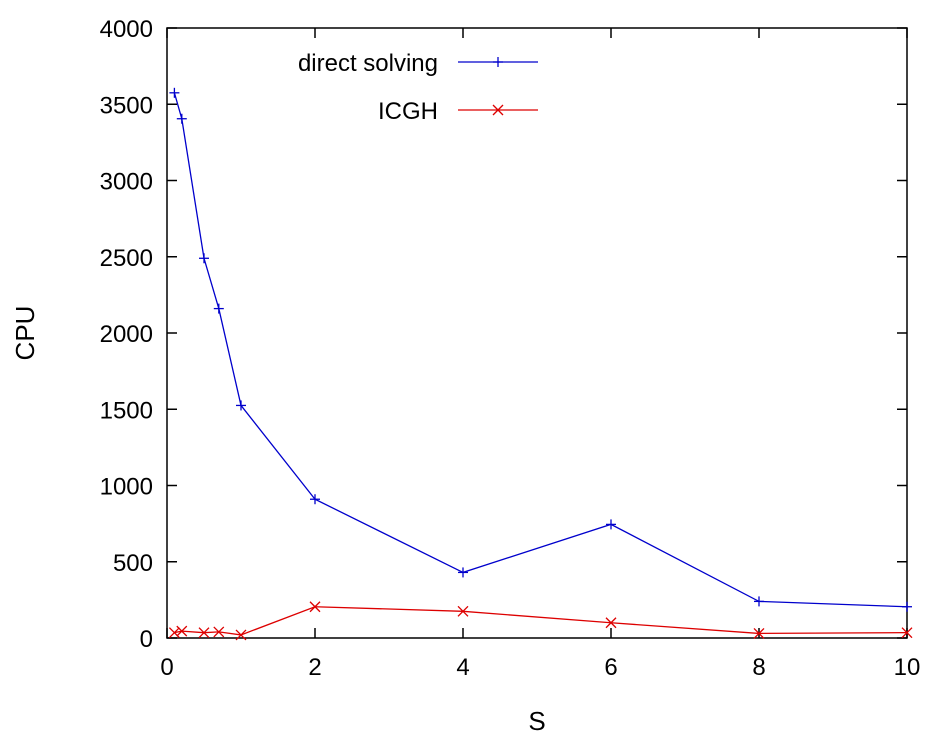 The image size is (931, 740). What do you see at coordinates (133, 563) in the screenshot?
I see `y-tick-label: 500` at bounding box center [133, 563].